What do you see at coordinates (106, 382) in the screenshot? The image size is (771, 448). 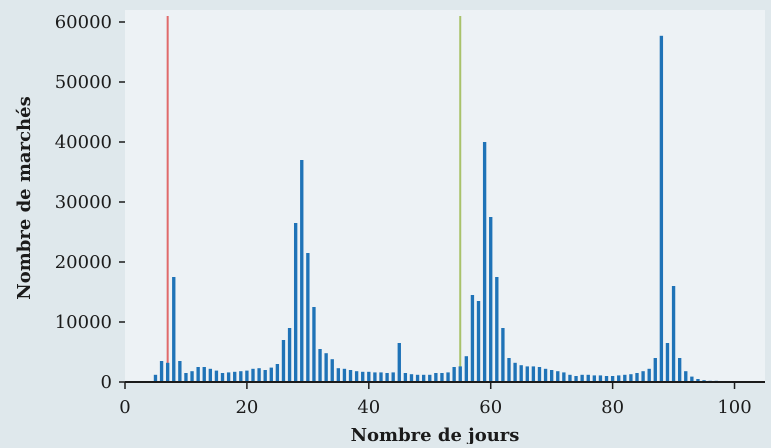 I see `y-tick-label: 0` at bounding box center [106, 382].